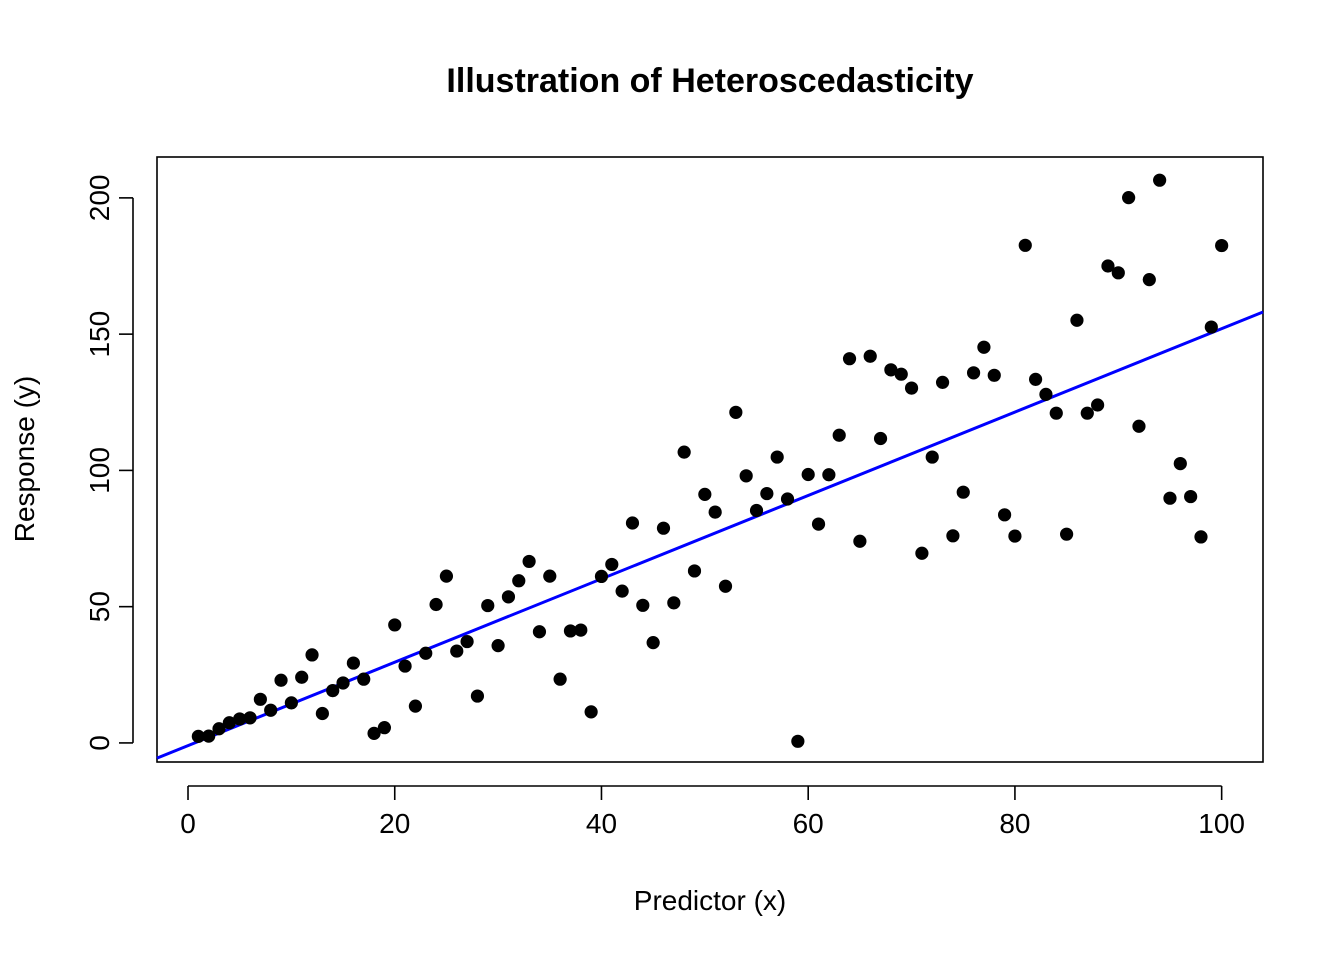 This screenshot has width=1344, height=960. Describe the element at coordinates (188, 823) in the screenshot. I see `x-tick-label: 0` at that location.